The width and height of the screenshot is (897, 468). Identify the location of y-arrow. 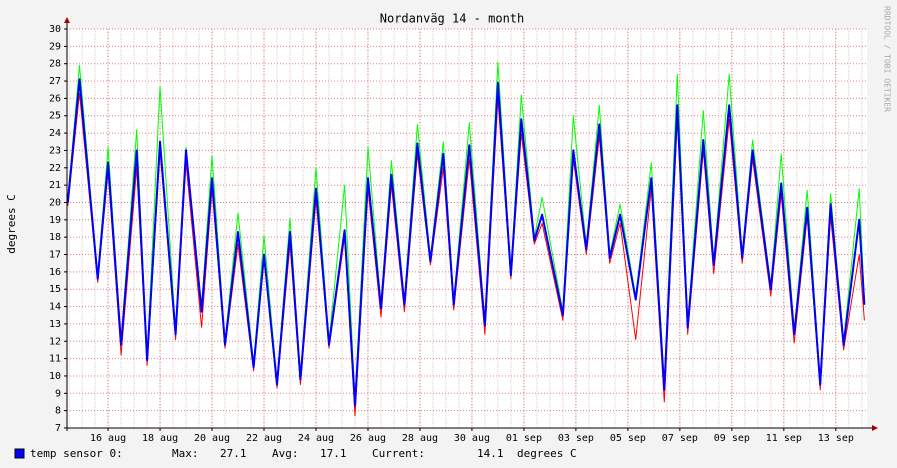
(67, 20).